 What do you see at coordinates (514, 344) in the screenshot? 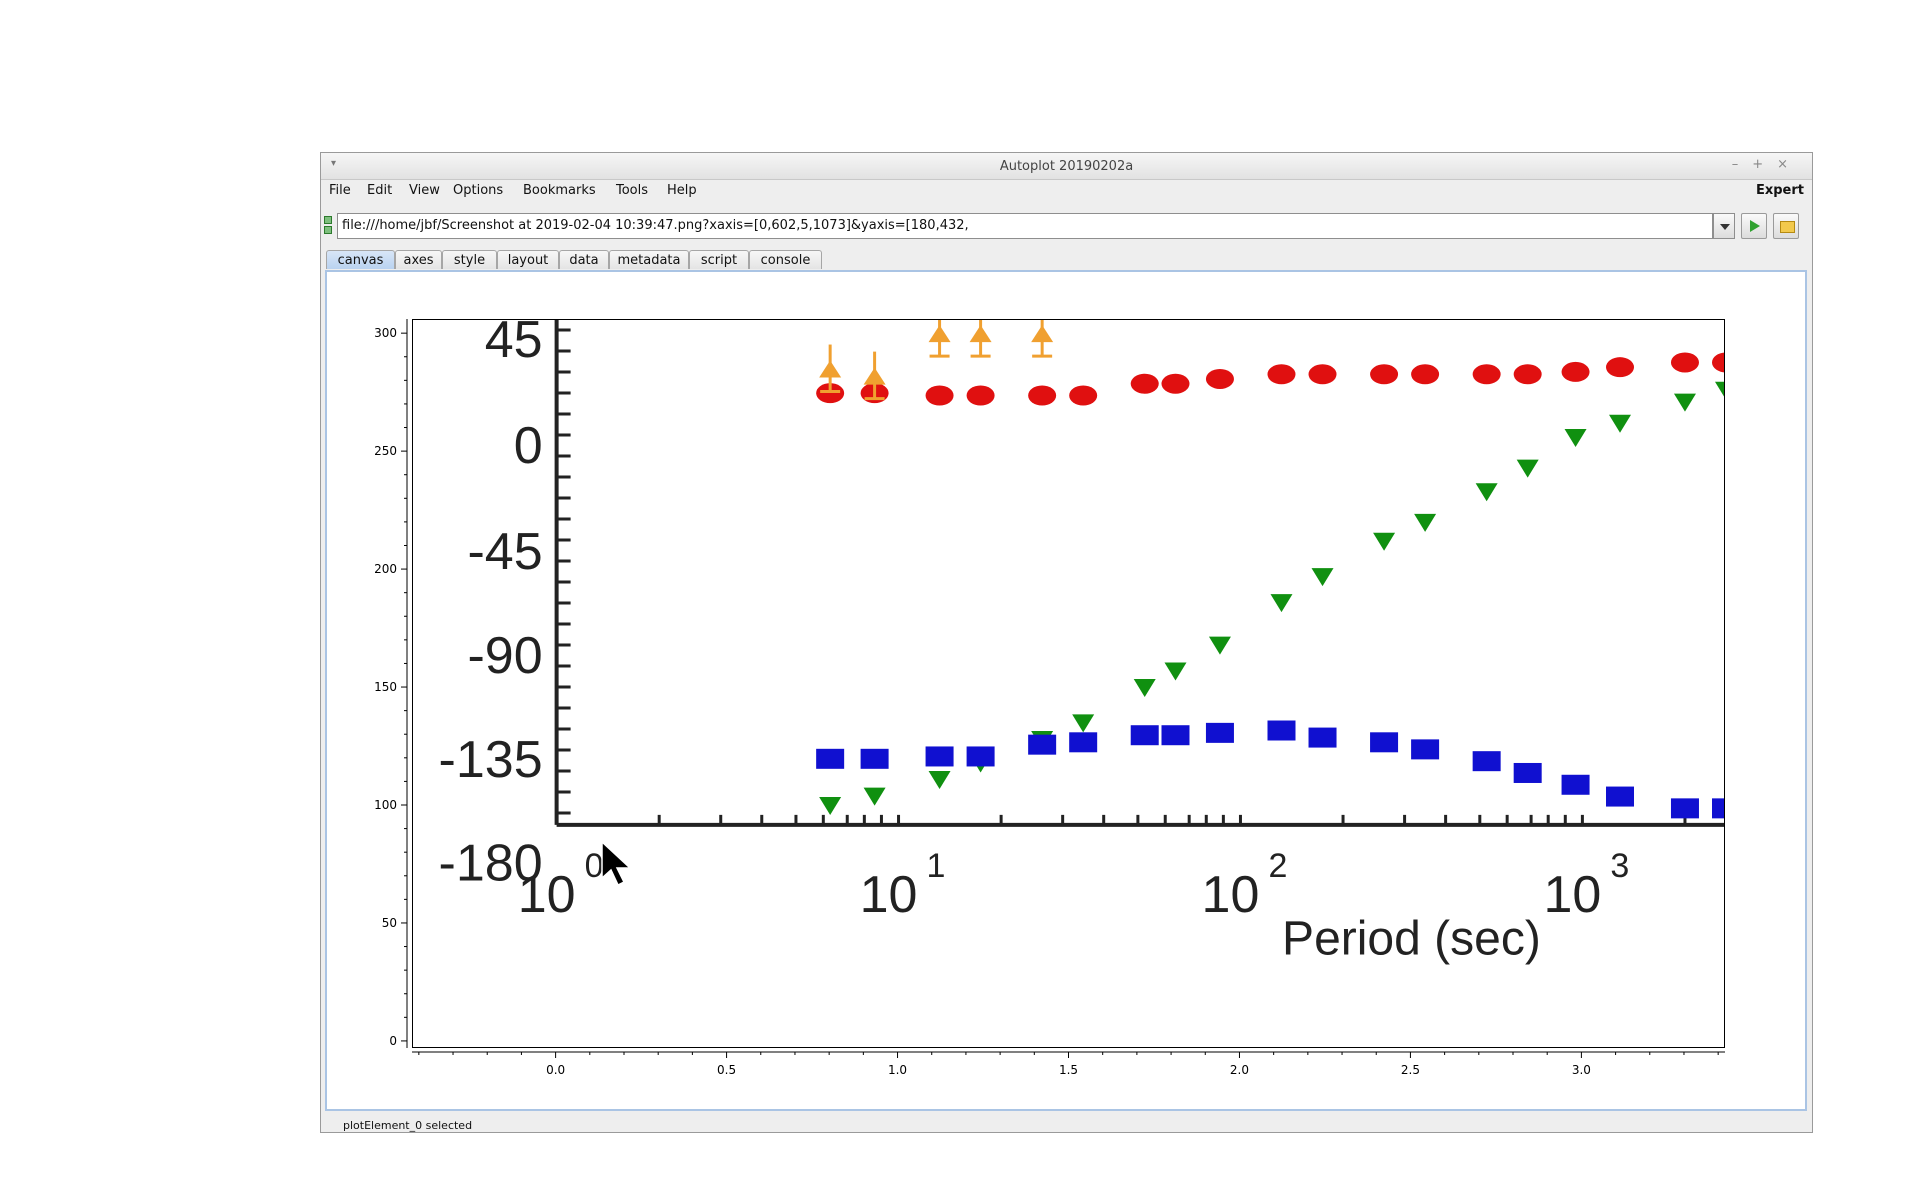
I see `image-y-label: 45` at bounding box center [514, 344].